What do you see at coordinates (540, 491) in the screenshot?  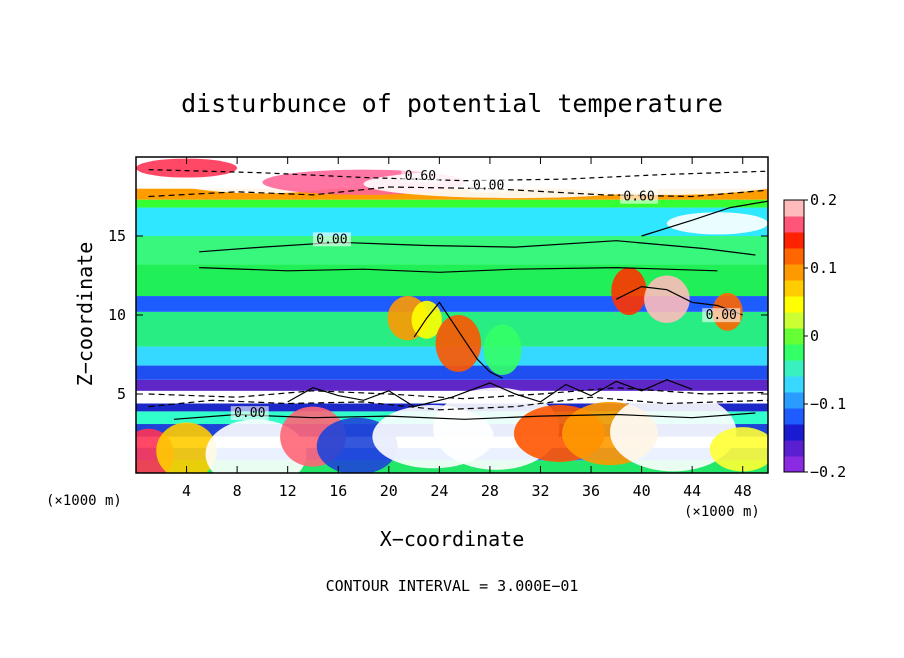 I see `x-tick-label-32: 32` at bounding box center [540, 491].